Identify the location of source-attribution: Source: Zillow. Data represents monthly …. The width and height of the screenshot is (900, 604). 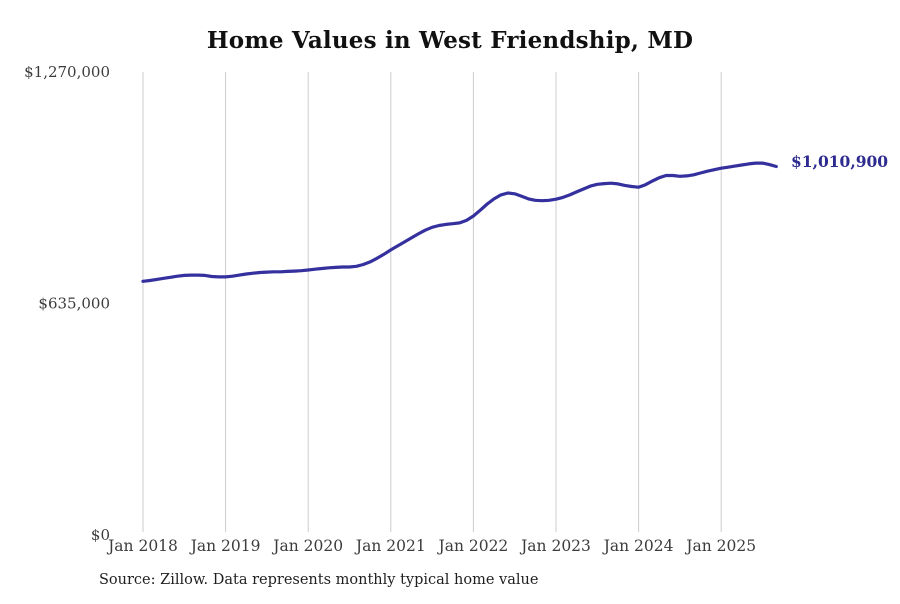
(319, 580).